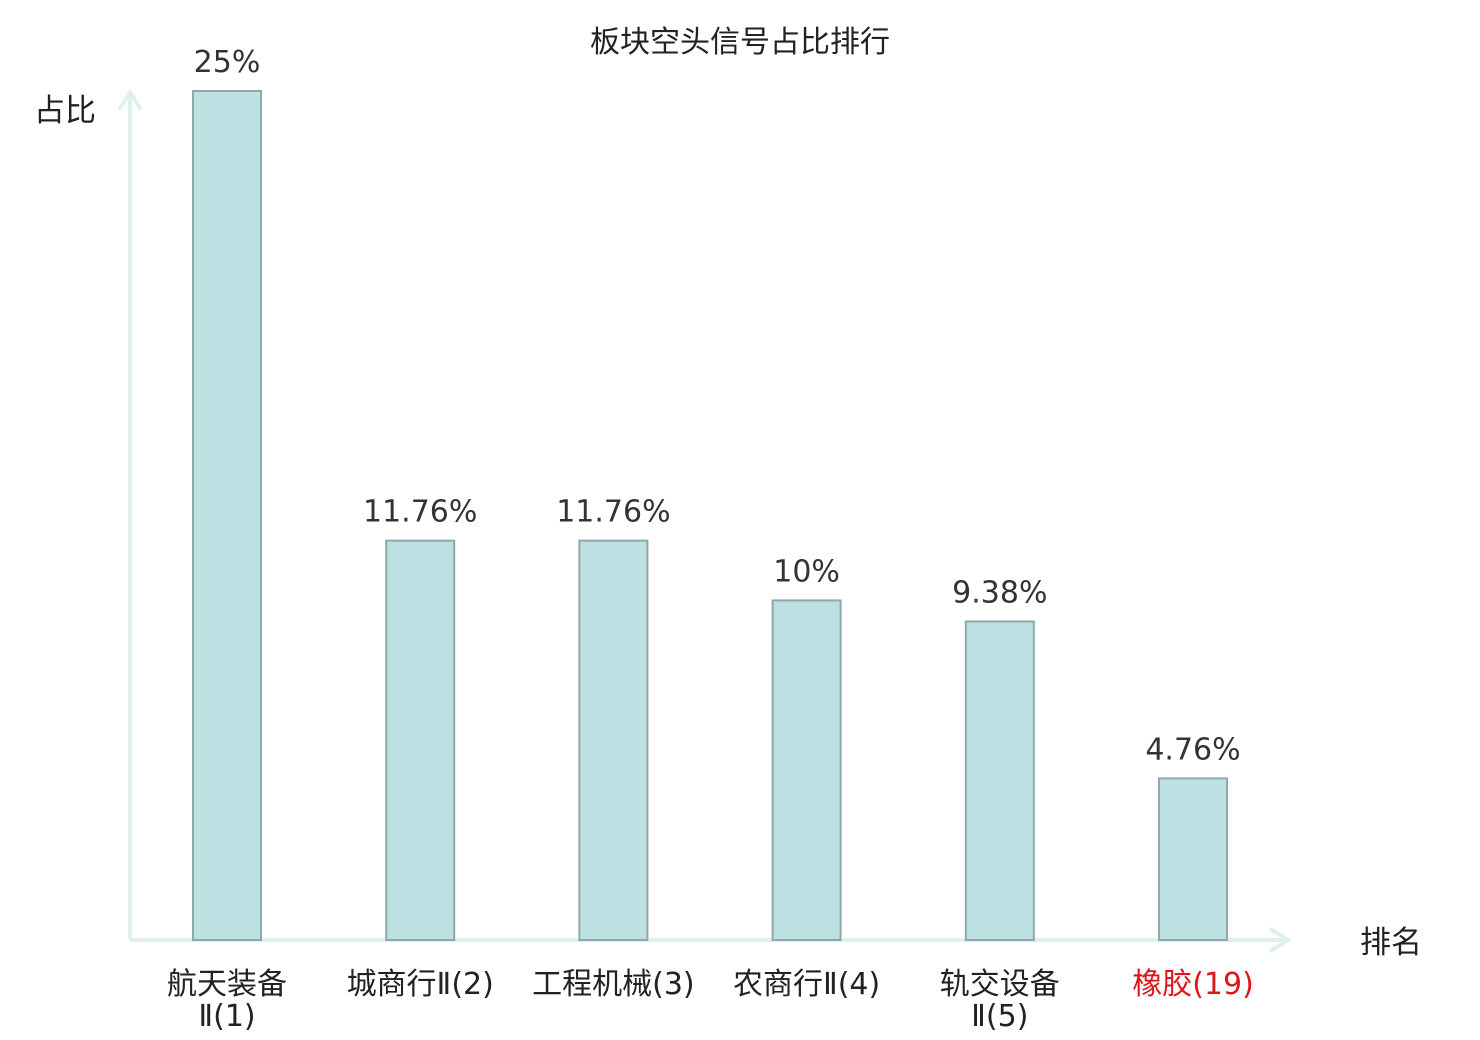 The height and width of the screenshot is (1040, 1480). I want to click on x-tick-label: 工程机械(3), so click(613, 984).